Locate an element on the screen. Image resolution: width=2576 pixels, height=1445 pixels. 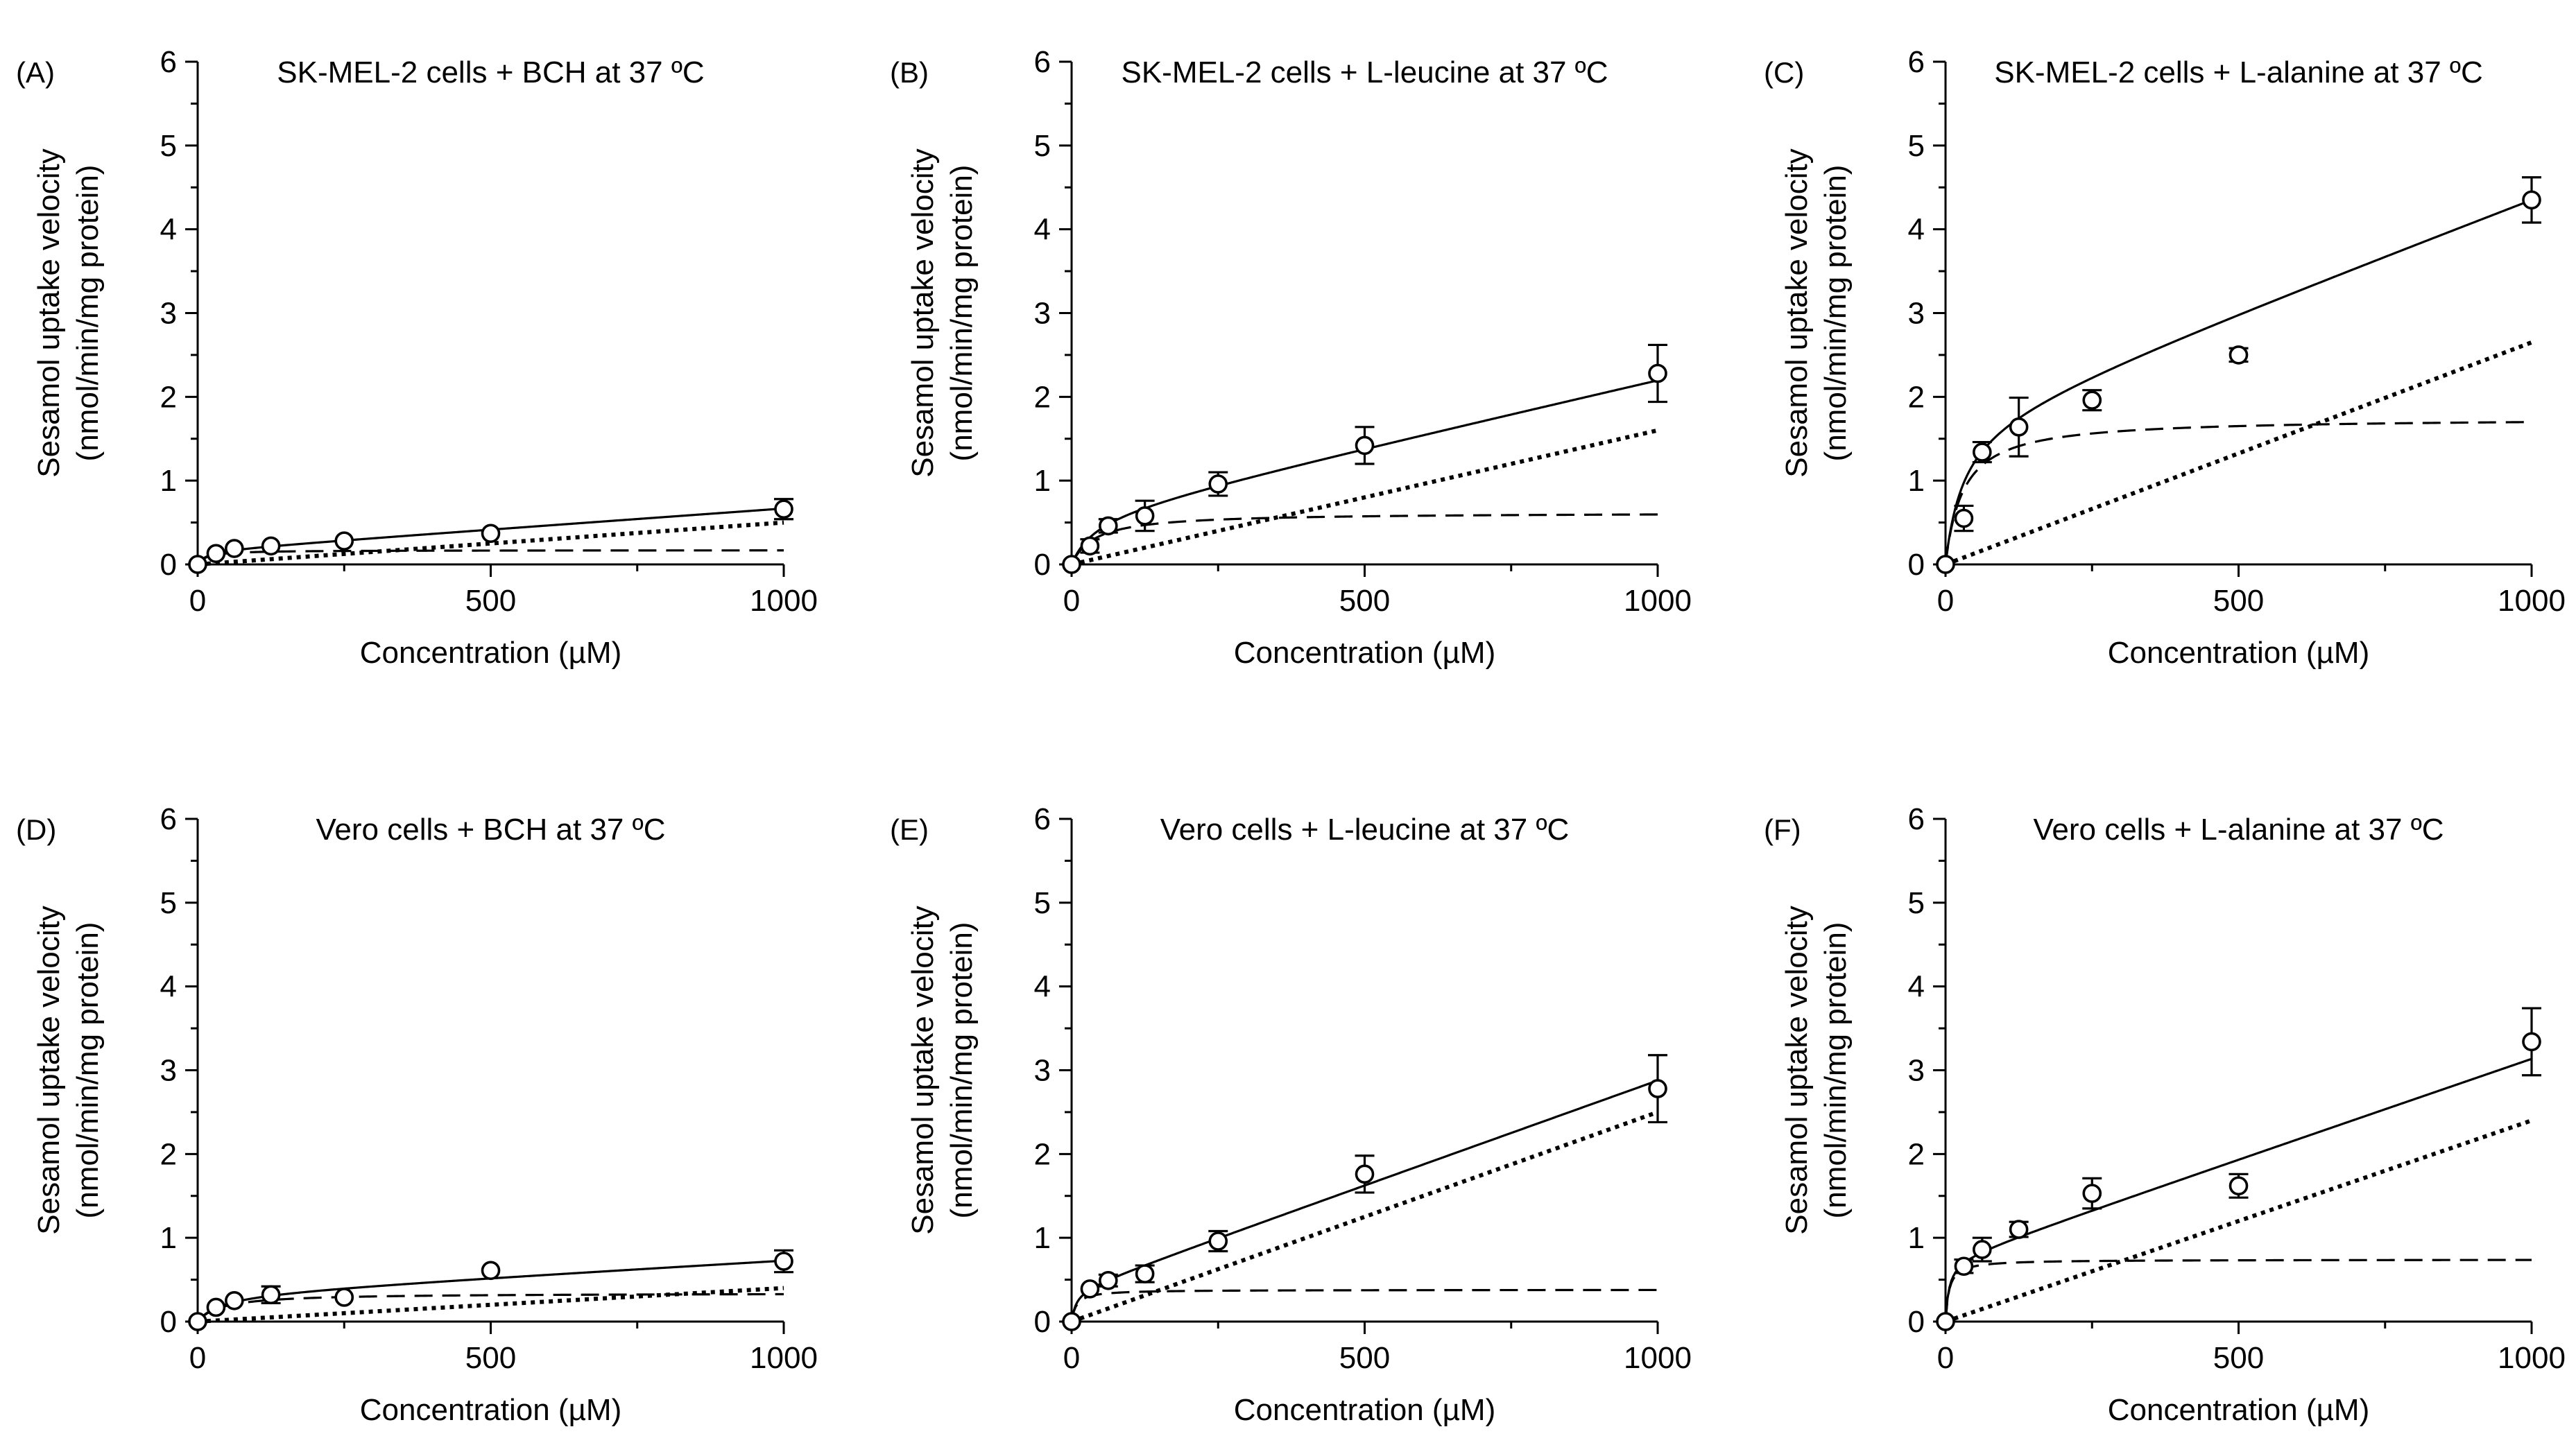
panel-title: Vero cells + L-alanine at 37 ºC is located at coordinates (2238, 830).